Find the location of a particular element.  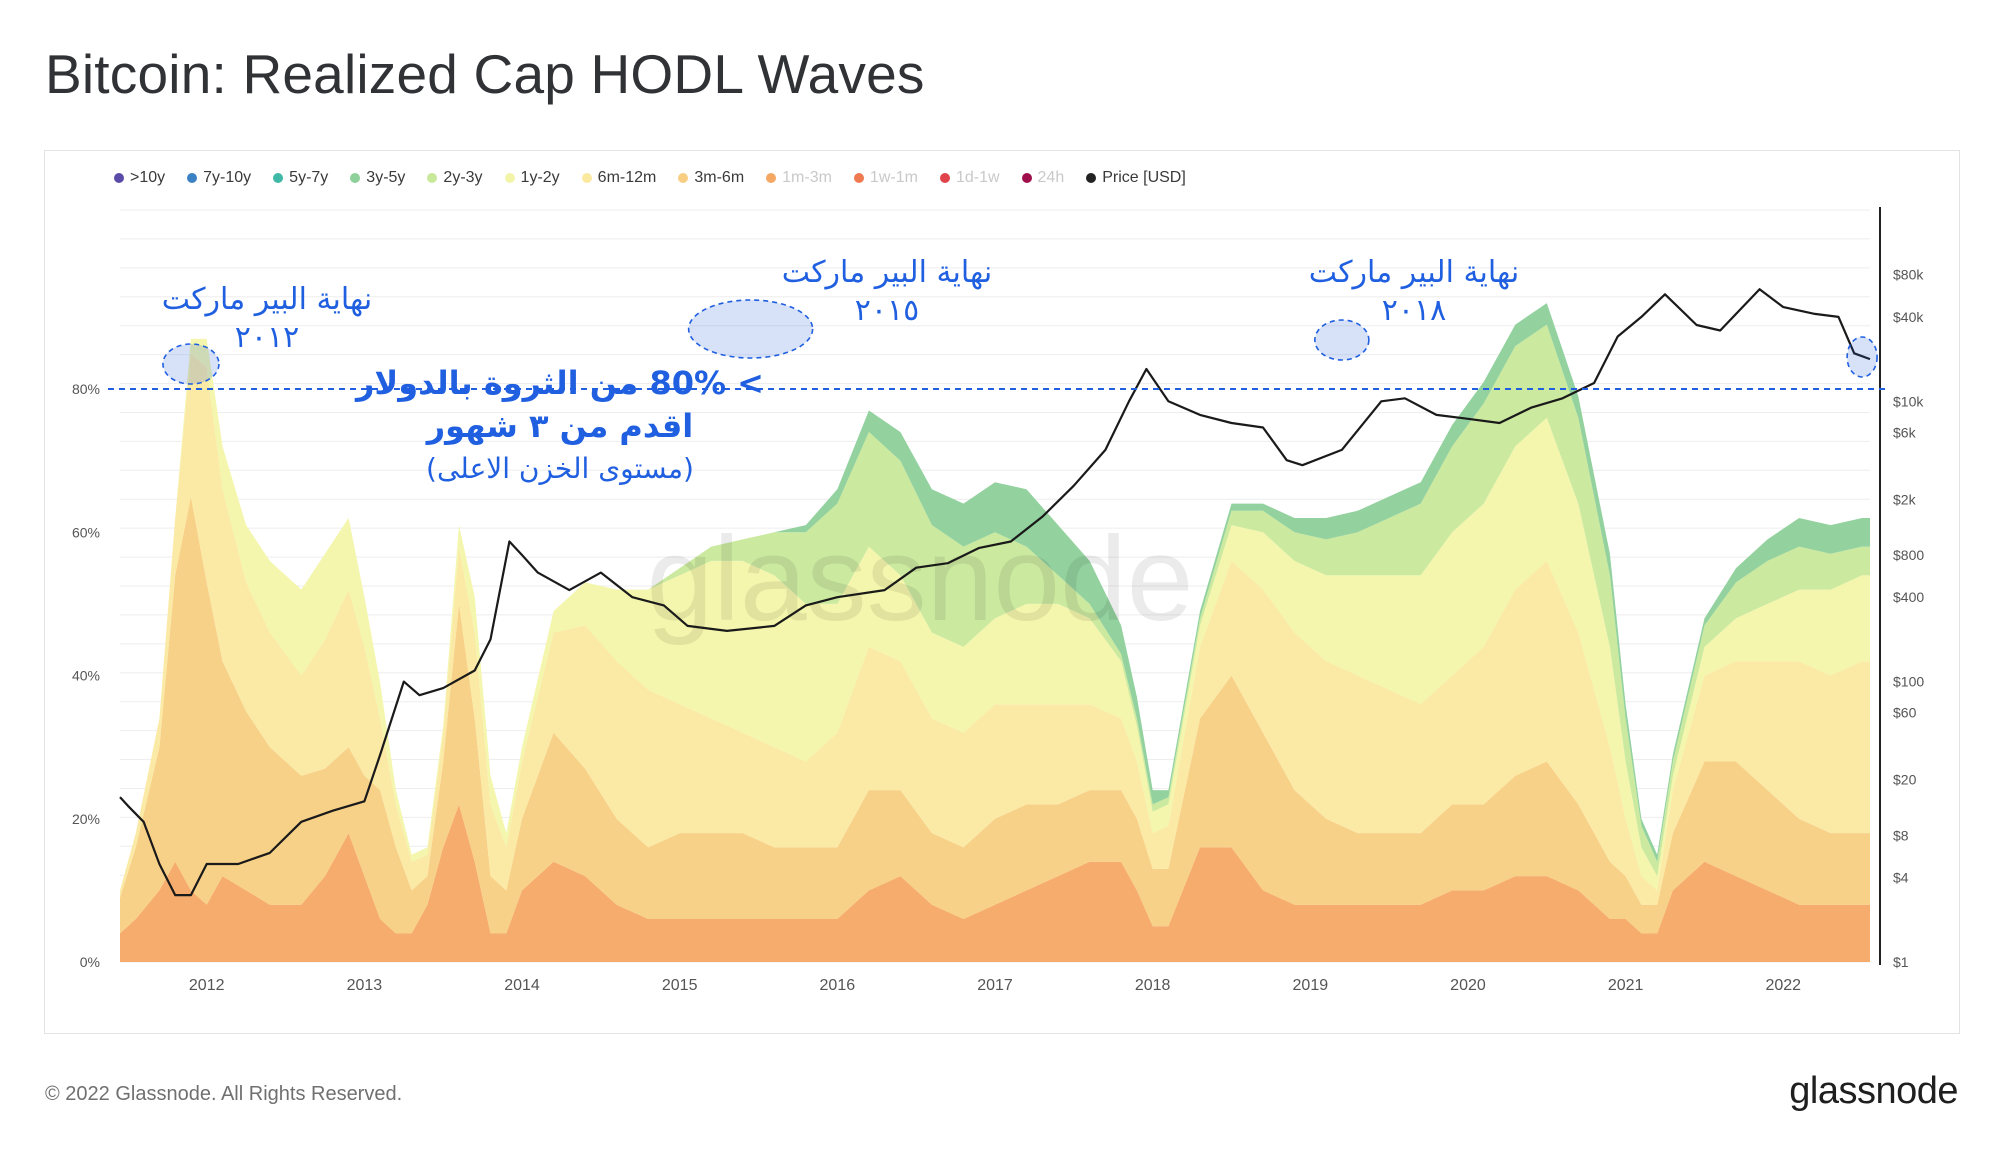

legend-item: 24h is located at coordinates (1043, 178).